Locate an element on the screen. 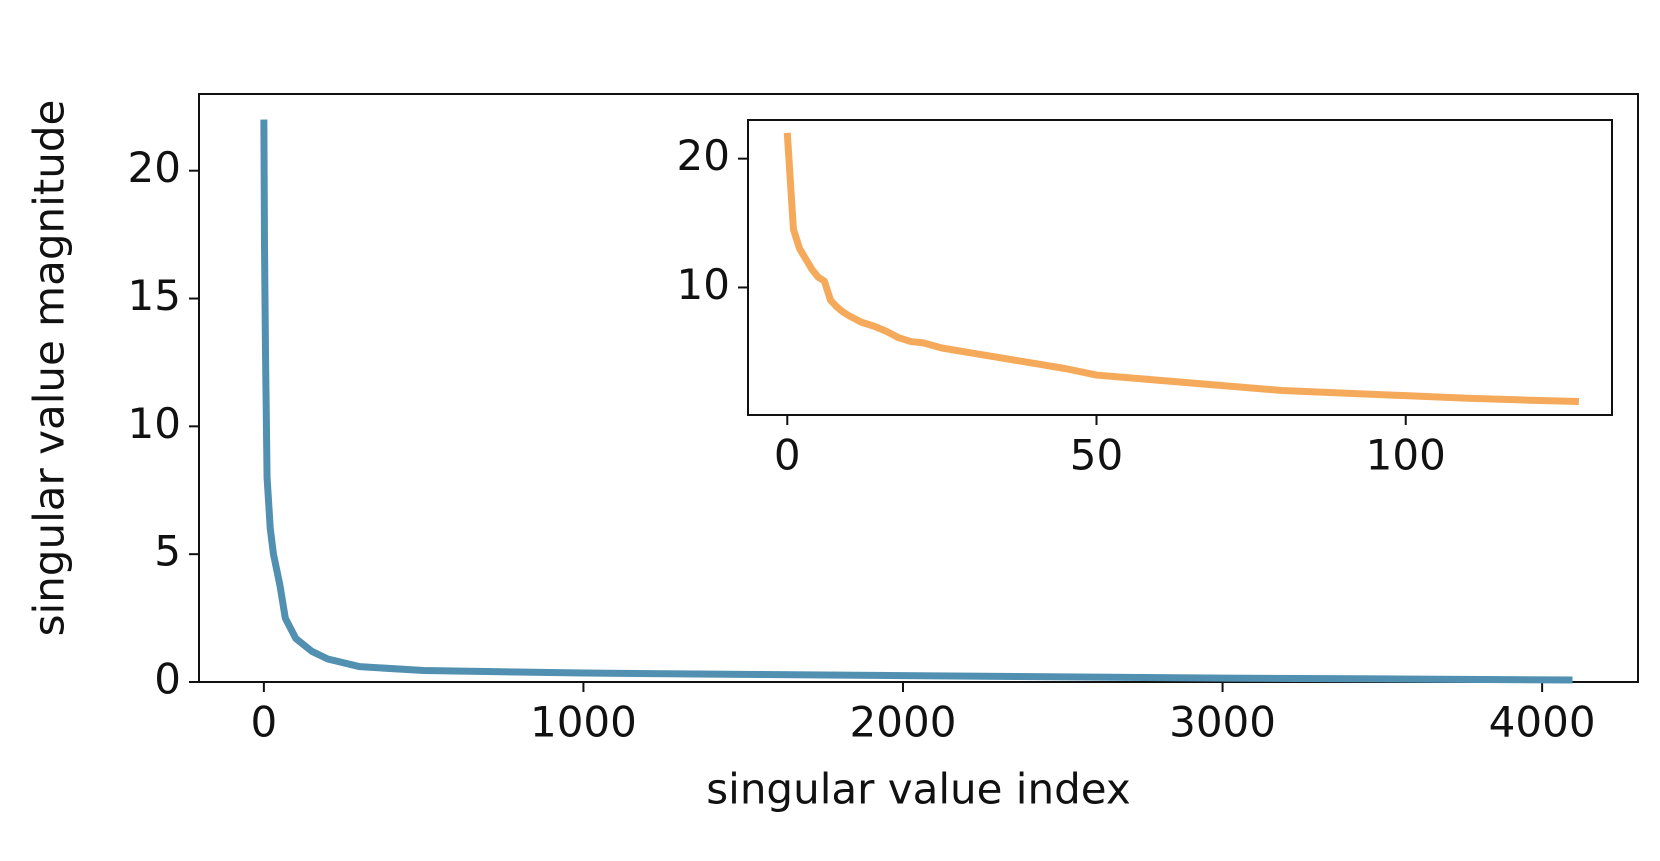 This screenshot has height=861, width=1660. x-axis-label: singular value index is located at coordinates (918, 789).